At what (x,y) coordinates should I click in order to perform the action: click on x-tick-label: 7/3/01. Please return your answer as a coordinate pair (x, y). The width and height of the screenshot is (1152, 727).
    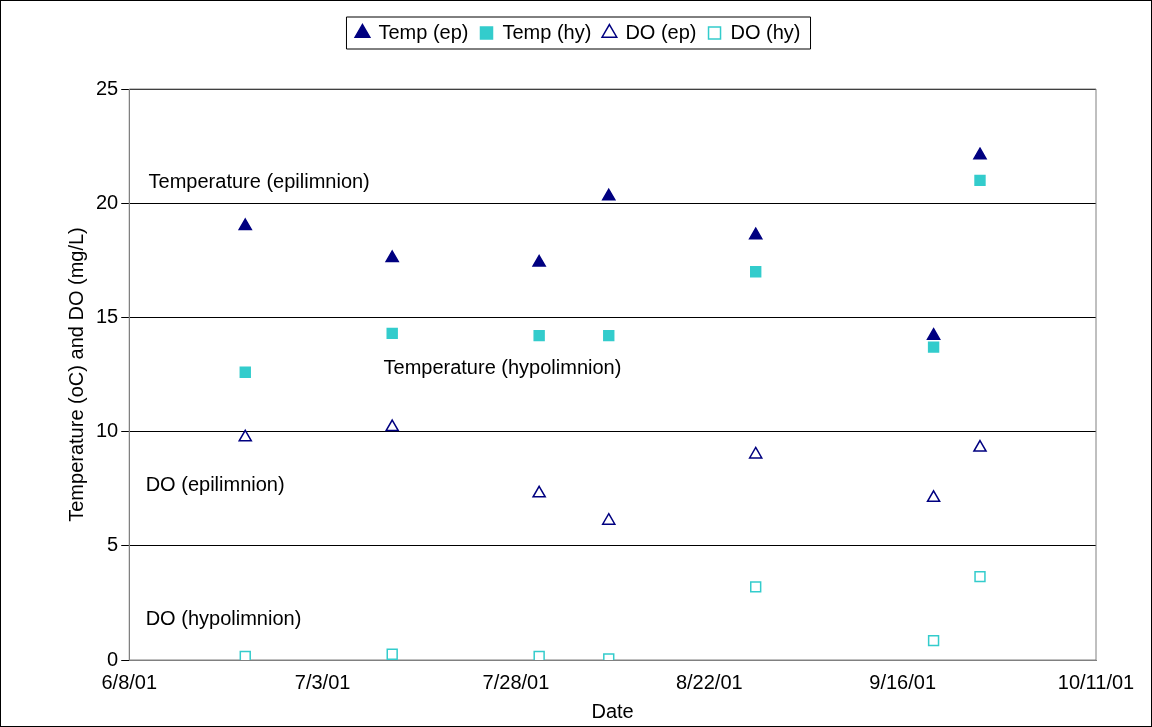
    Looking at the image, I should click on (322, 681).